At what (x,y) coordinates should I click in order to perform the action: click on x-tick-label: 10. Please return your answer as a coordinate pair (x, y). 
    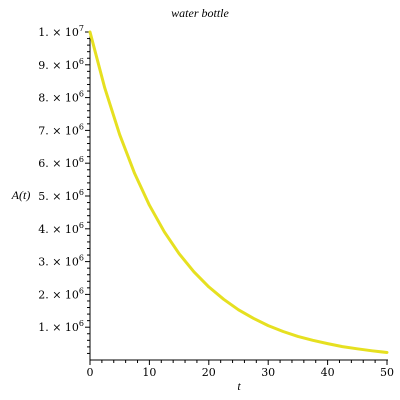
    Looking at the image, I should click on (149, 372).